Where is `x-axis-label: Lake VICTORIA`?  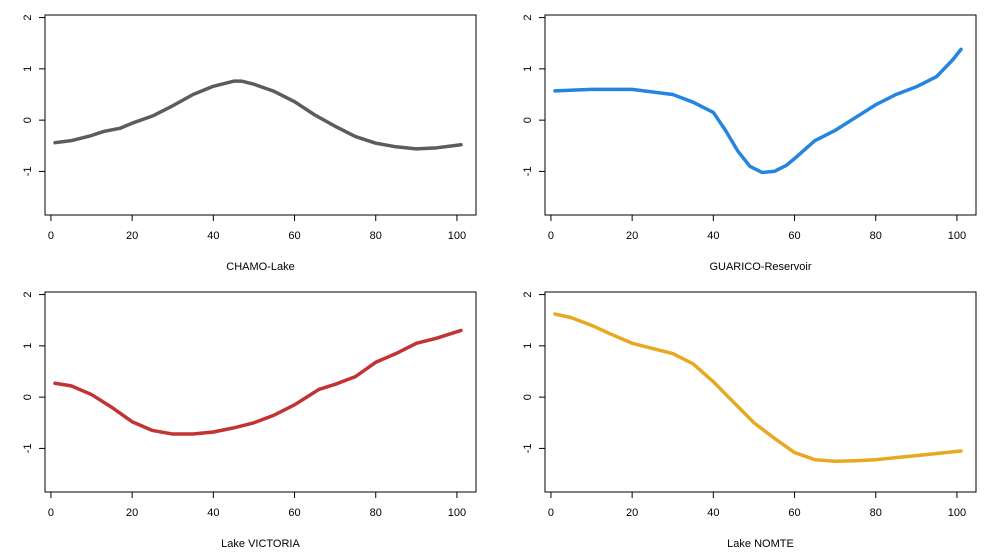
x-axis-label: Lake VICTORIA is located at coordinates (260, 544).